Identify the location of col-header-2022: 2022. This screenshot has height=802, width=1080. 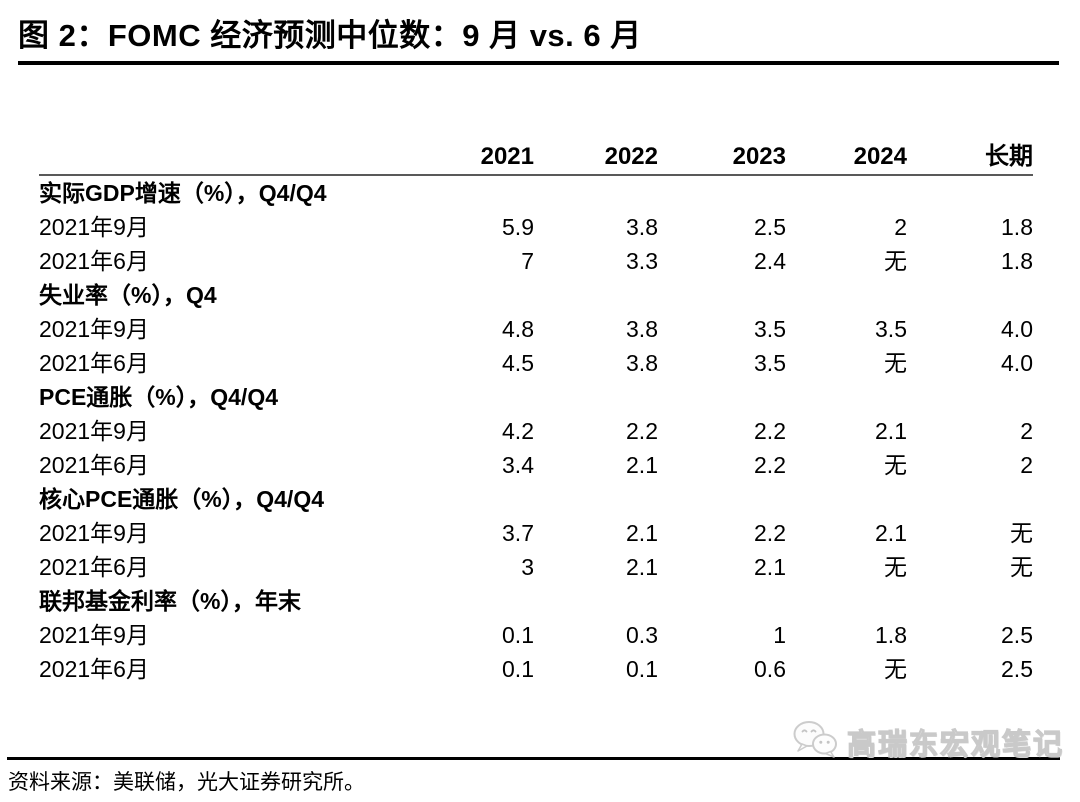
(596, 157).